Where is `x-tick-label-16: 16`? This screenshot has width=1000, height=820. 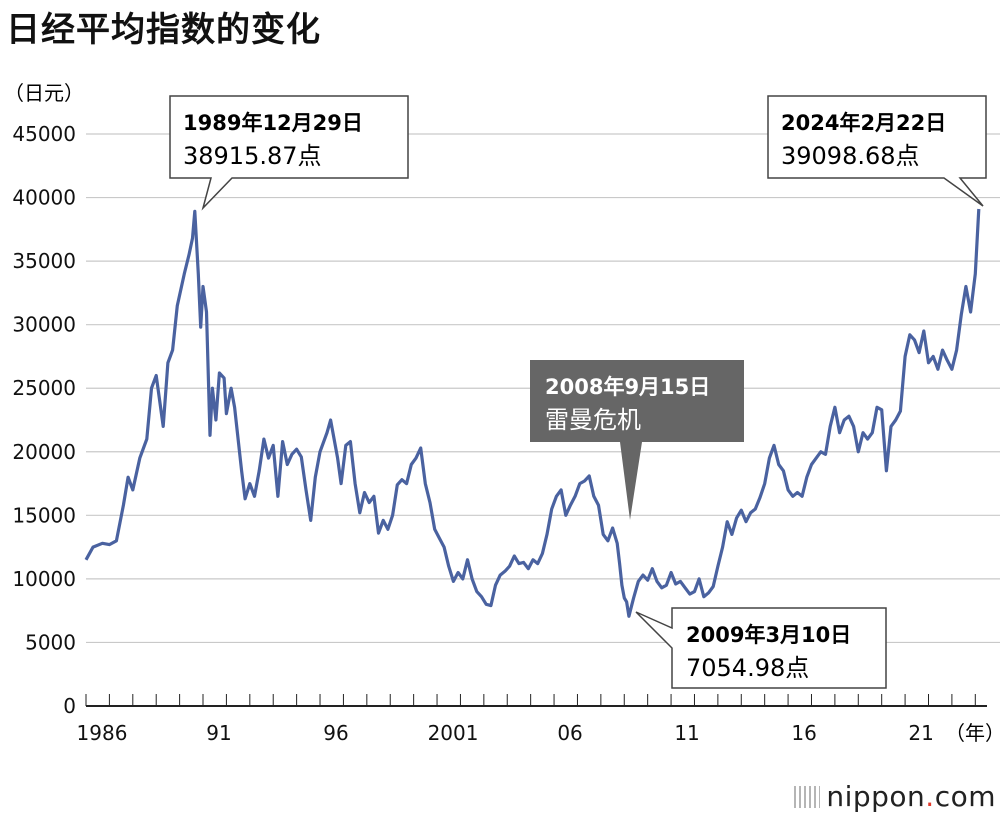 x-tick-label-16: 16 is located at coordinates (803, 733).